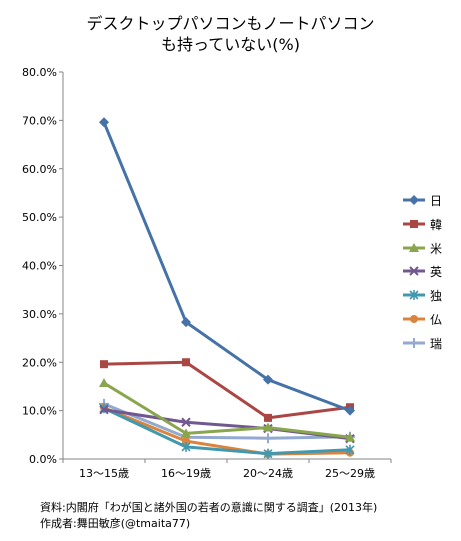 The image size is (461, 541). I want to click on y-tick-label: 50.0%, so click(39, 217).